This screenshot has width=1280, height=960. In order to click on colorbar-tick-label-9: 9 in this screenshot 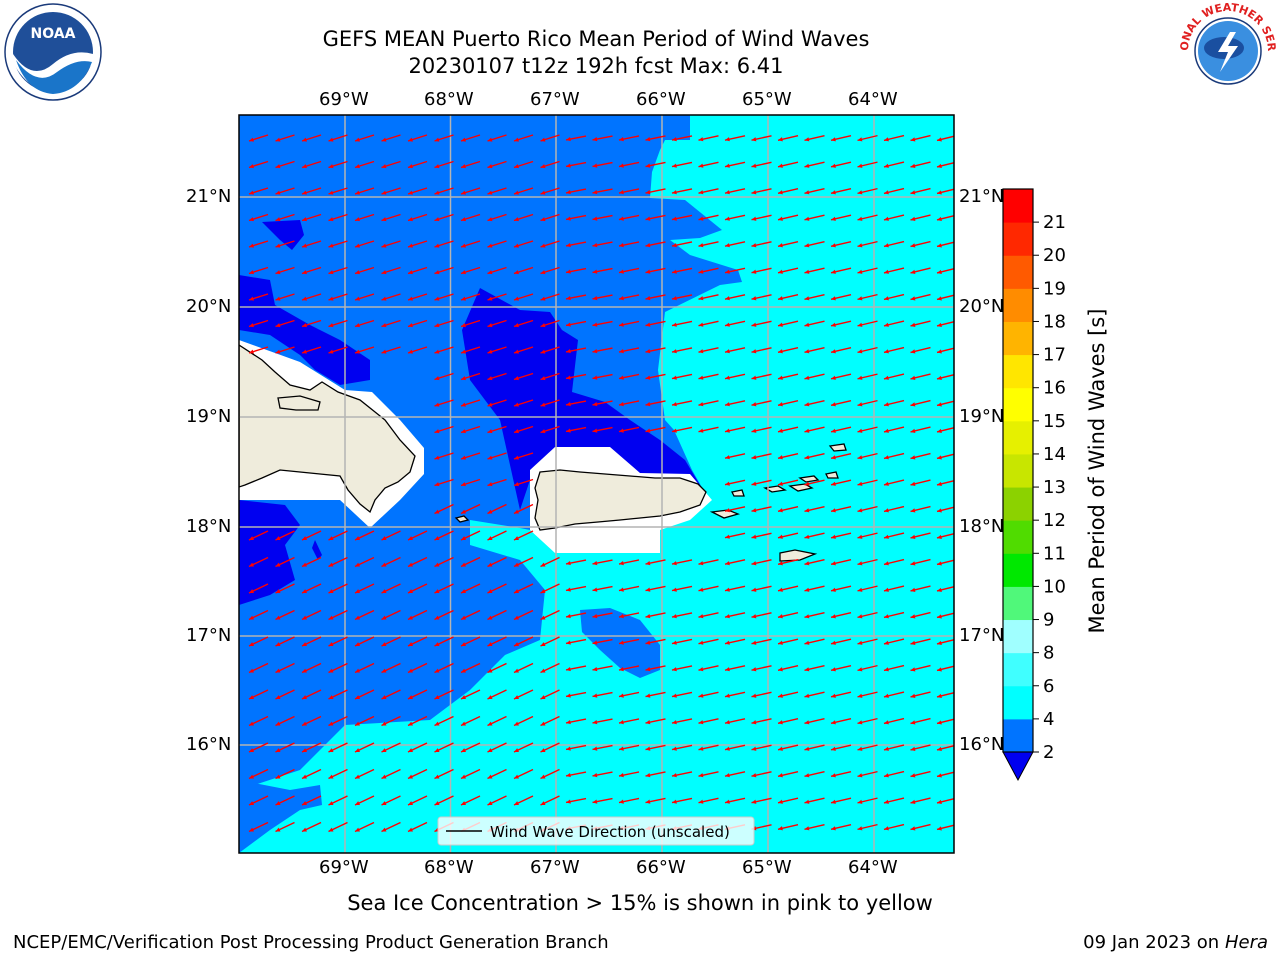, I will do `click(1048, 620)`.